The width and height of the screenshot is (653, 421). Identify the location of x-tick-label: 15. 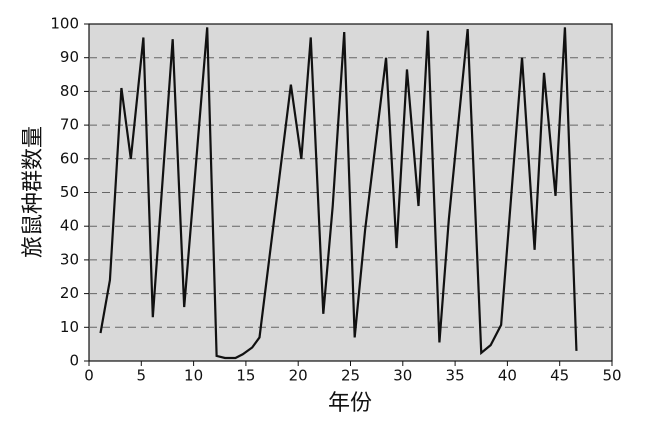
(245, 376).